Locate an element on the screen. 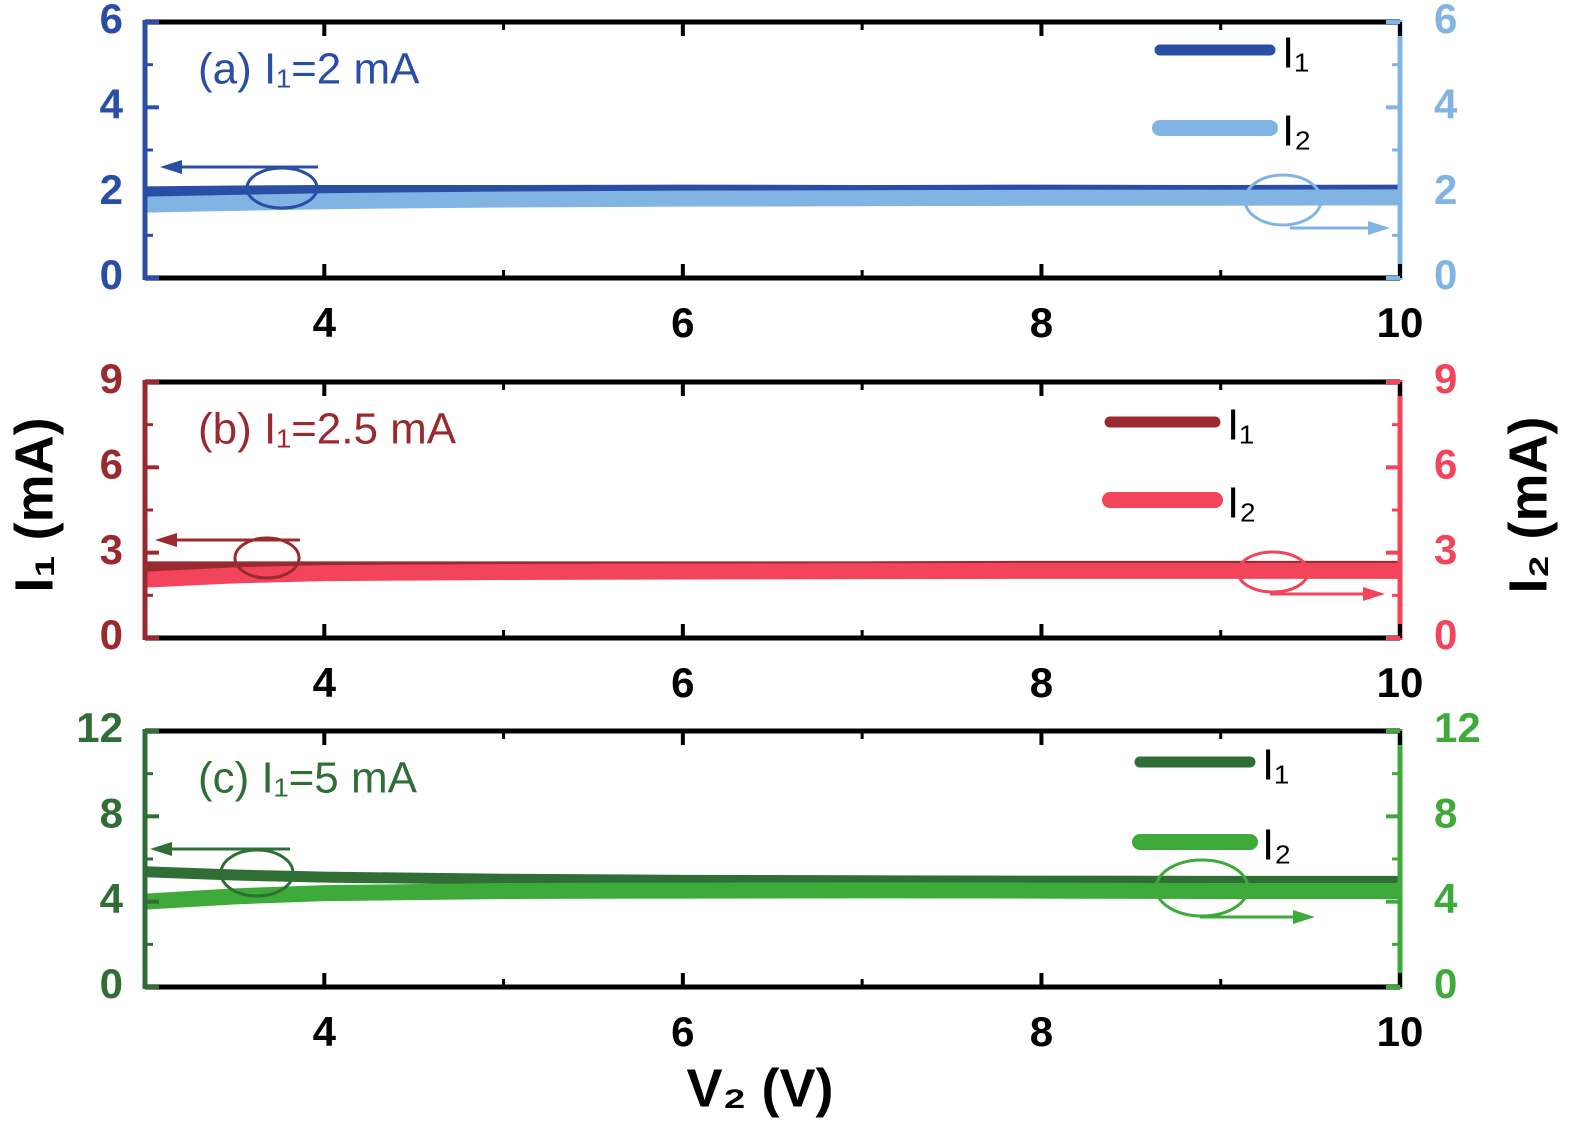 This screenshot has width=1575, height=1137. y2ticks-label: 3 is located at coordinates (1445, 549).